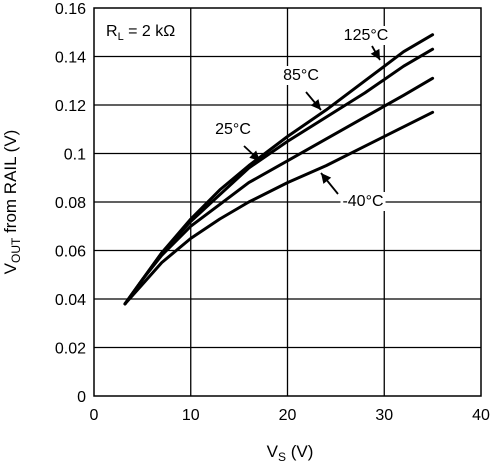 This screenshot has width=492, height=465. I want to click on condition-subscript: L, so click(121, 37).